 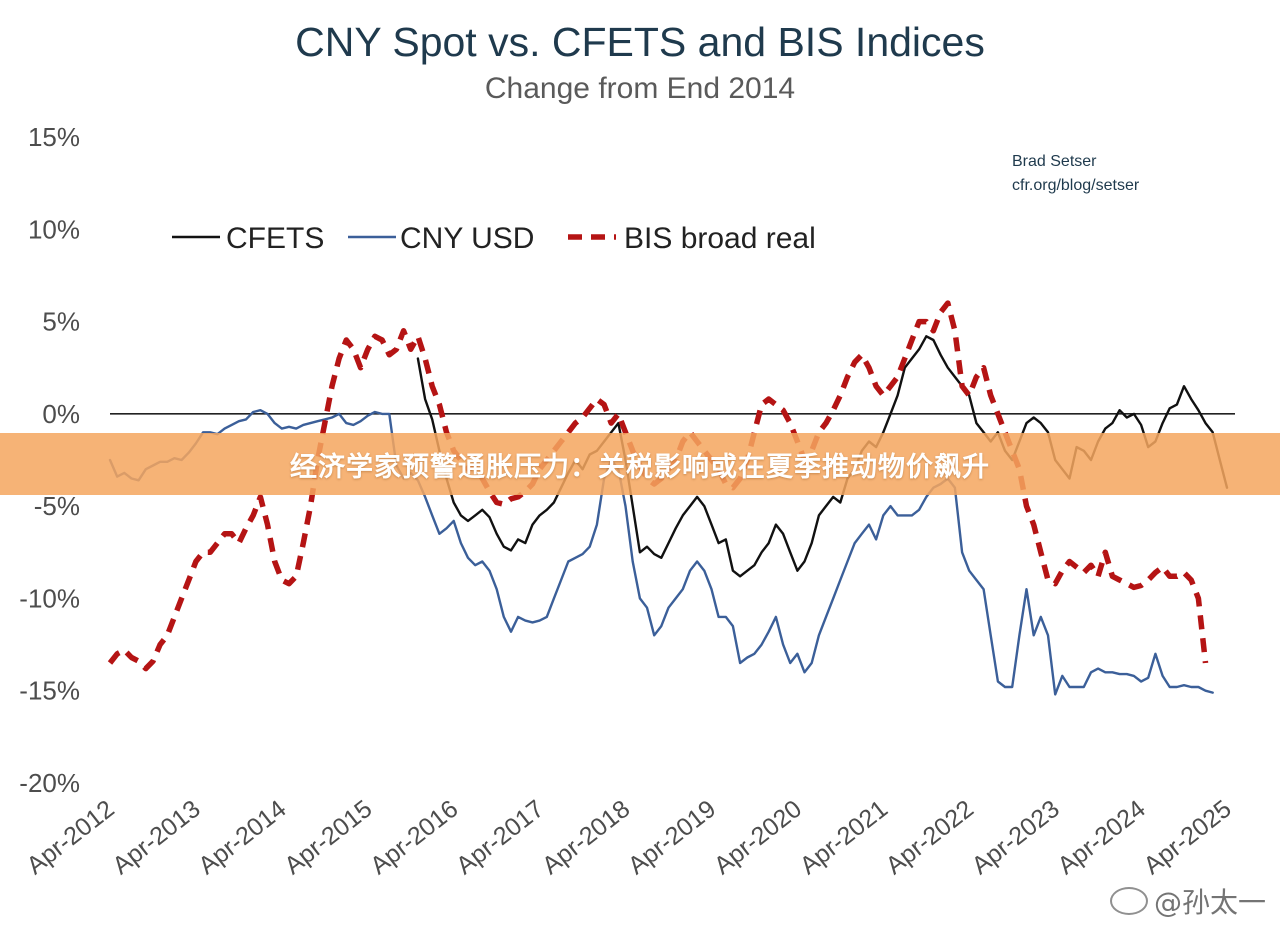 I want to click on y-tick-label: 5%, so click(x=61, y=322).